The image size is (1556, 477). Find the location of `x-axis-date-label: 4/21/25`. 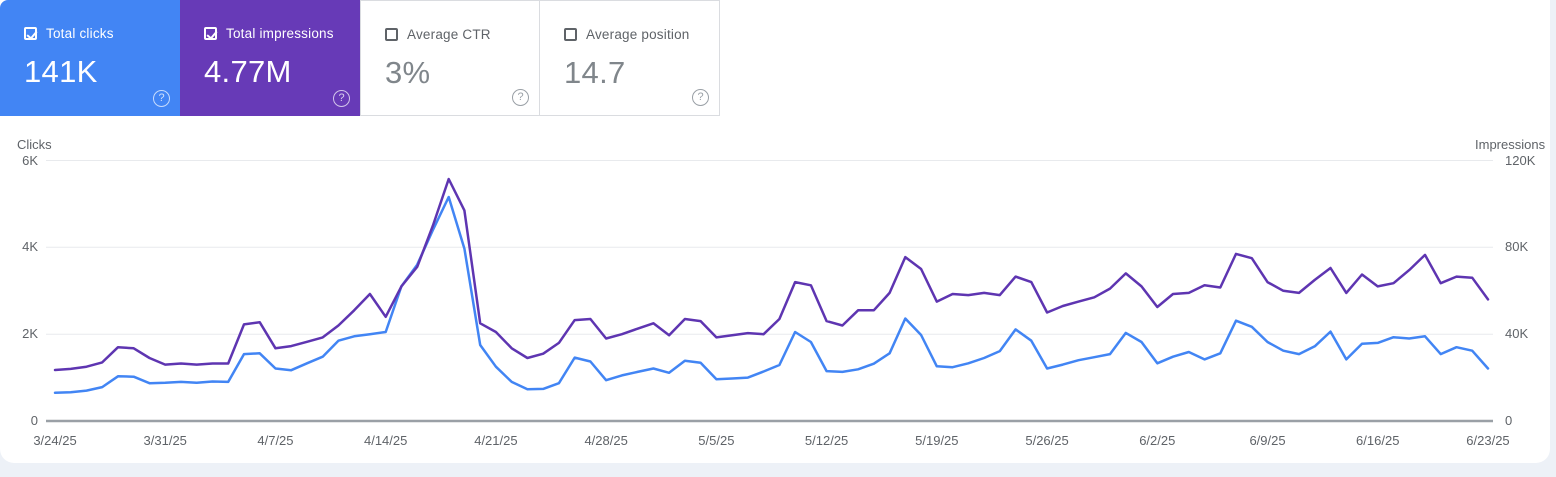

x-axis-date-label: 4/21/25 is located at coordinates (496, 440).